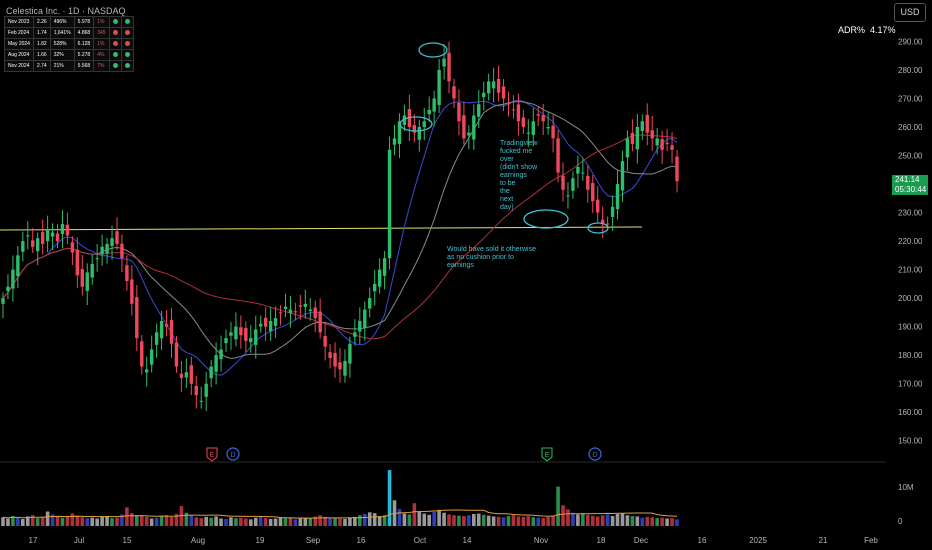 This screenshot has width=932, height=550. Describe the element at coordinates (69, 22) in the screenshot. I see `earnings-row: Nov 2023 2.26 496% 5.978 1%` at that location.